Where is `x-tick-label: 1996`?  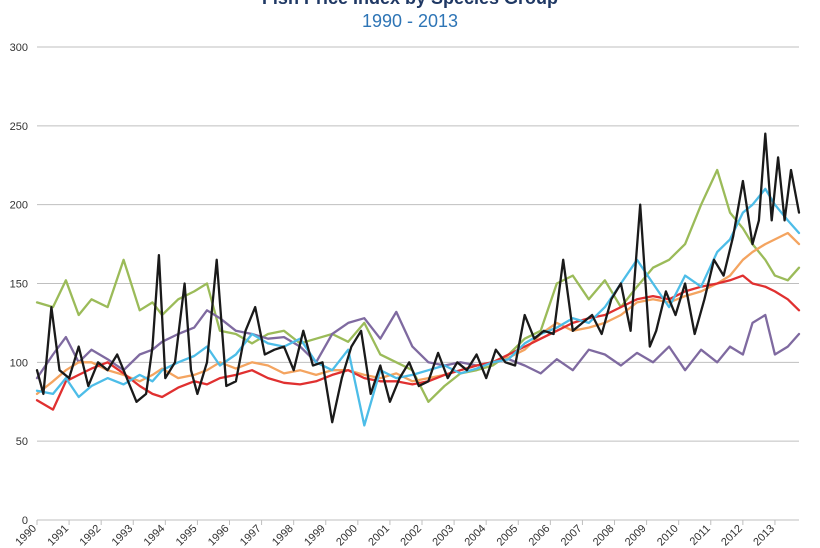
x-tick-label: 1996 is located at coordinates (219, 535).